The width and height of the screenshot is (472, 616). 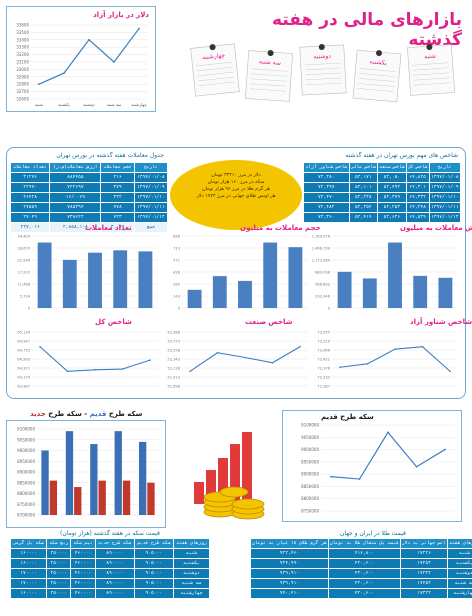 I want to click on table-cell: شنبه, so click(x=191, y=553).